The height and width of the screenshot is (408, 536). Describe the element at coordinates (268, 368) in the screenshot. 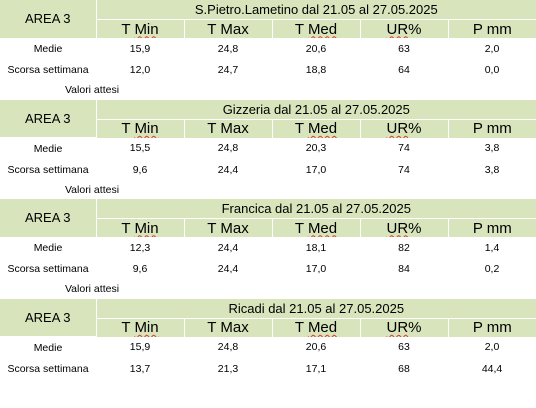

I see `row-scorsa-settimana: Scorsa settimana 13,7 21,3 17,1 68 44,4` at that location.